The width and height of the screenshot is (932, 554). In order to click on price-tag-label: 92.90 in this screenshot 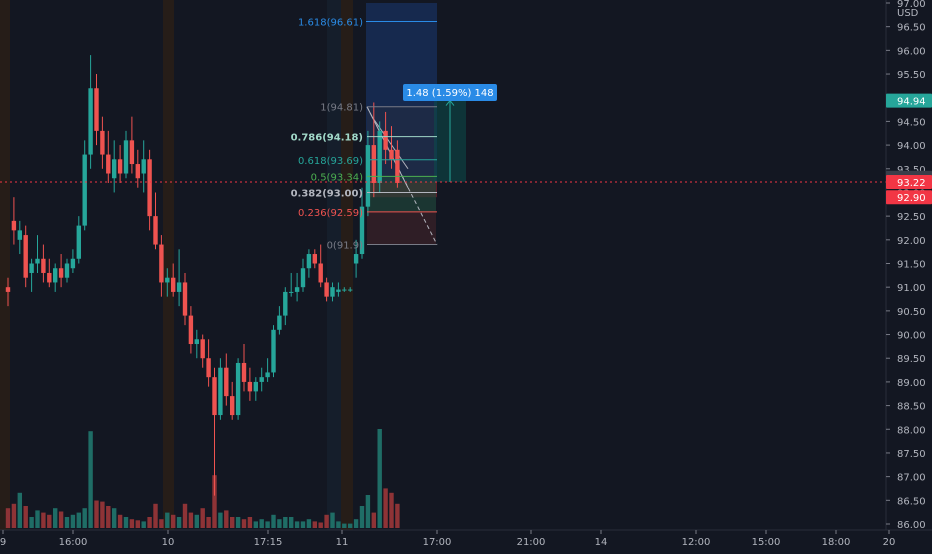, I will do `click(911, 198)`.